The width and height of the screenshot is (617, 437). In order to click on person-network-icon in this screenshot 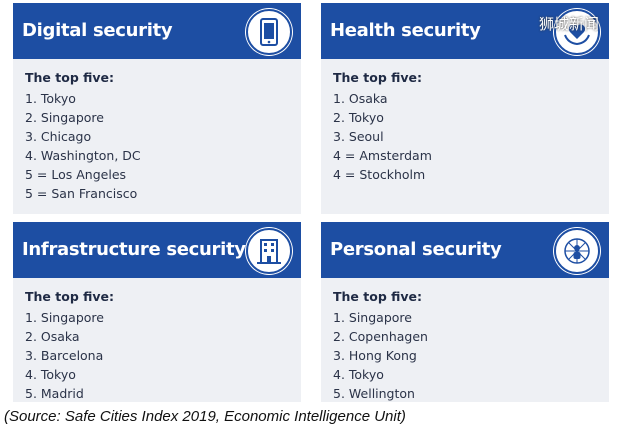, I will do `click(577, 251)`.